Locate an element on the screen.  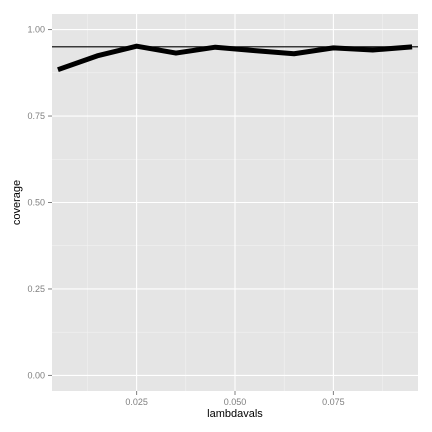
y-tick-label: 0.75 is located at coordinates (36, 116).